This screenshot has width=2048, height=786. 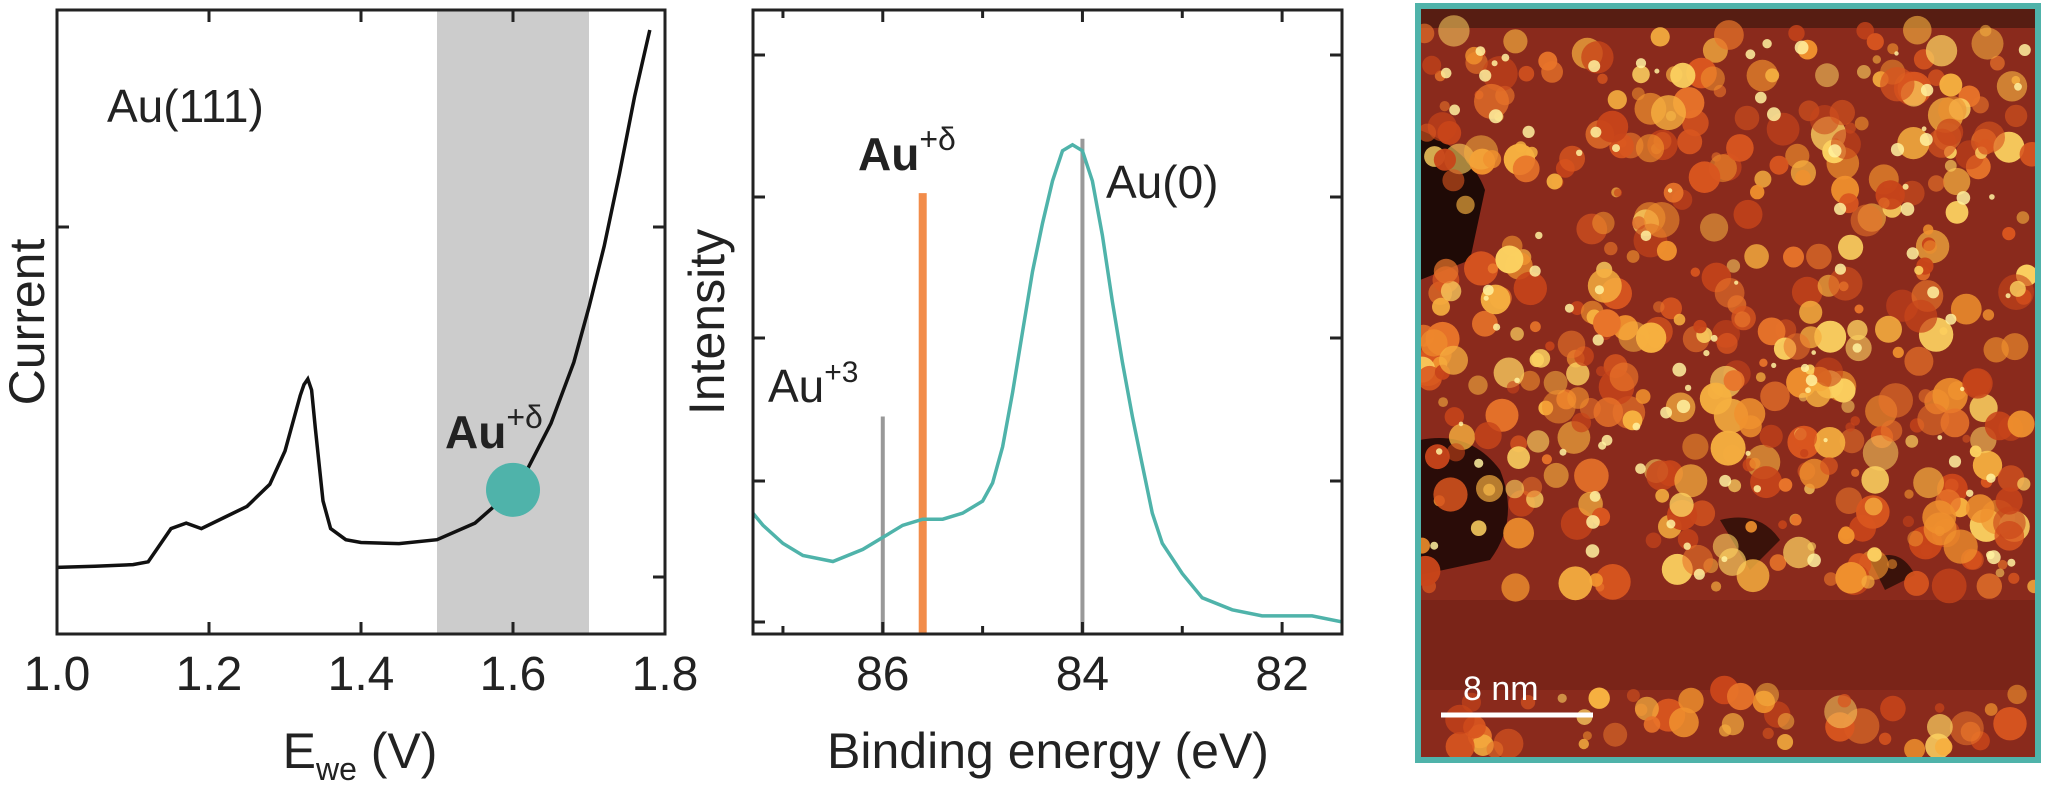 What do you see at coordinates (665, 674) in the screenshot?
I see `cv-x-tick-label: 1.8` at bounding box center [665, 674].